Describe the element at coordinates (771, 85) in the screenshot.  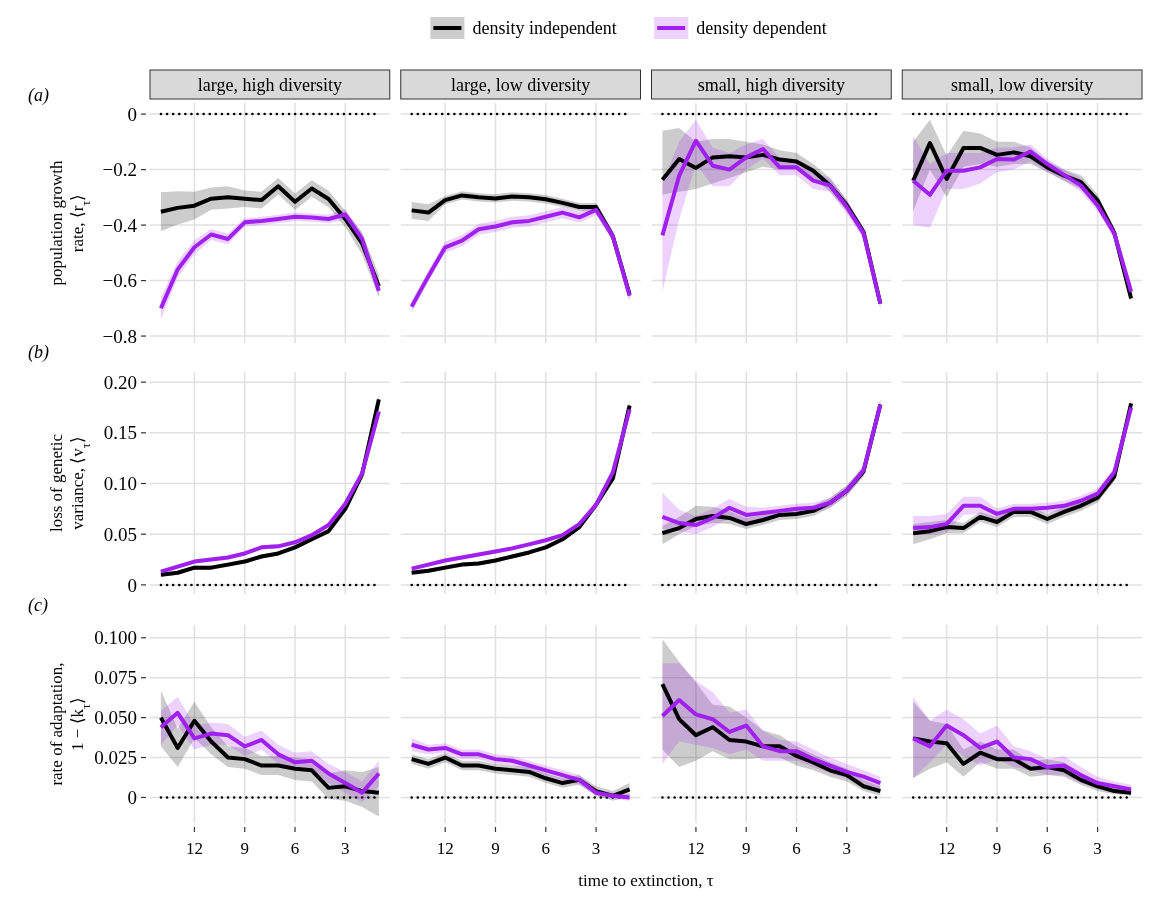
I see `chart-title: small, high diversity` at that location.